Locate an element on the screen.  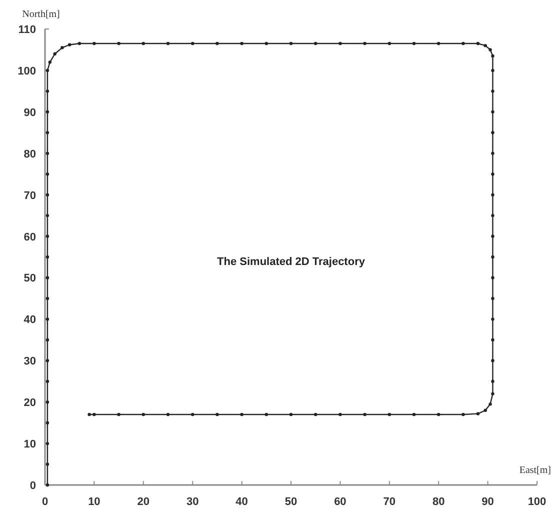
x-tick-label: 90 is located at coordinates (488, 502).